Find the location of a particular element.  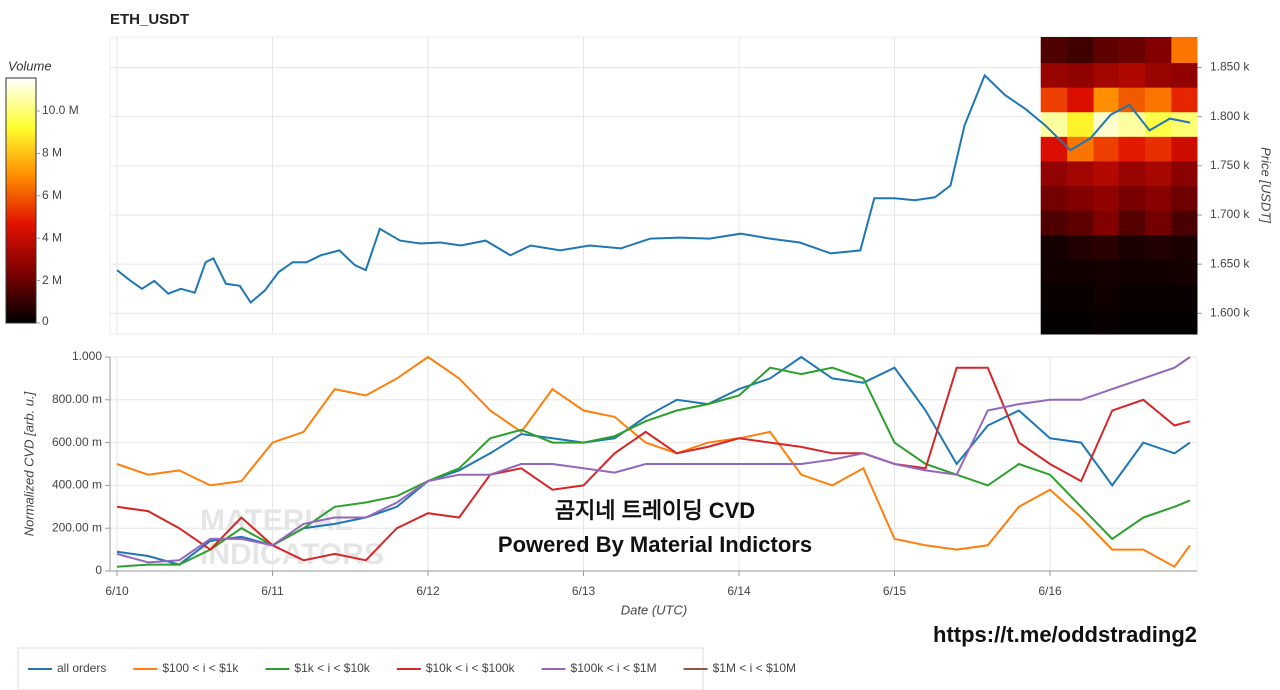

x-axis-label: Date (UTC) is located at coordinates (654, 609).